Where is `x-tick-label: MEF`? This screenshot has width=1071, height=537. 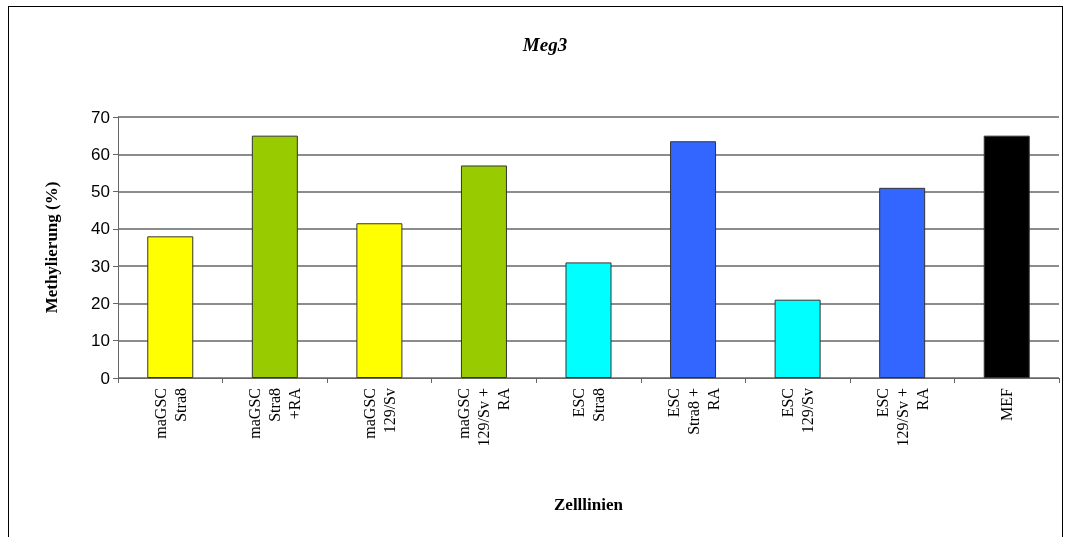 x-tick-label: MEF is located at coordinates (1007, 404).